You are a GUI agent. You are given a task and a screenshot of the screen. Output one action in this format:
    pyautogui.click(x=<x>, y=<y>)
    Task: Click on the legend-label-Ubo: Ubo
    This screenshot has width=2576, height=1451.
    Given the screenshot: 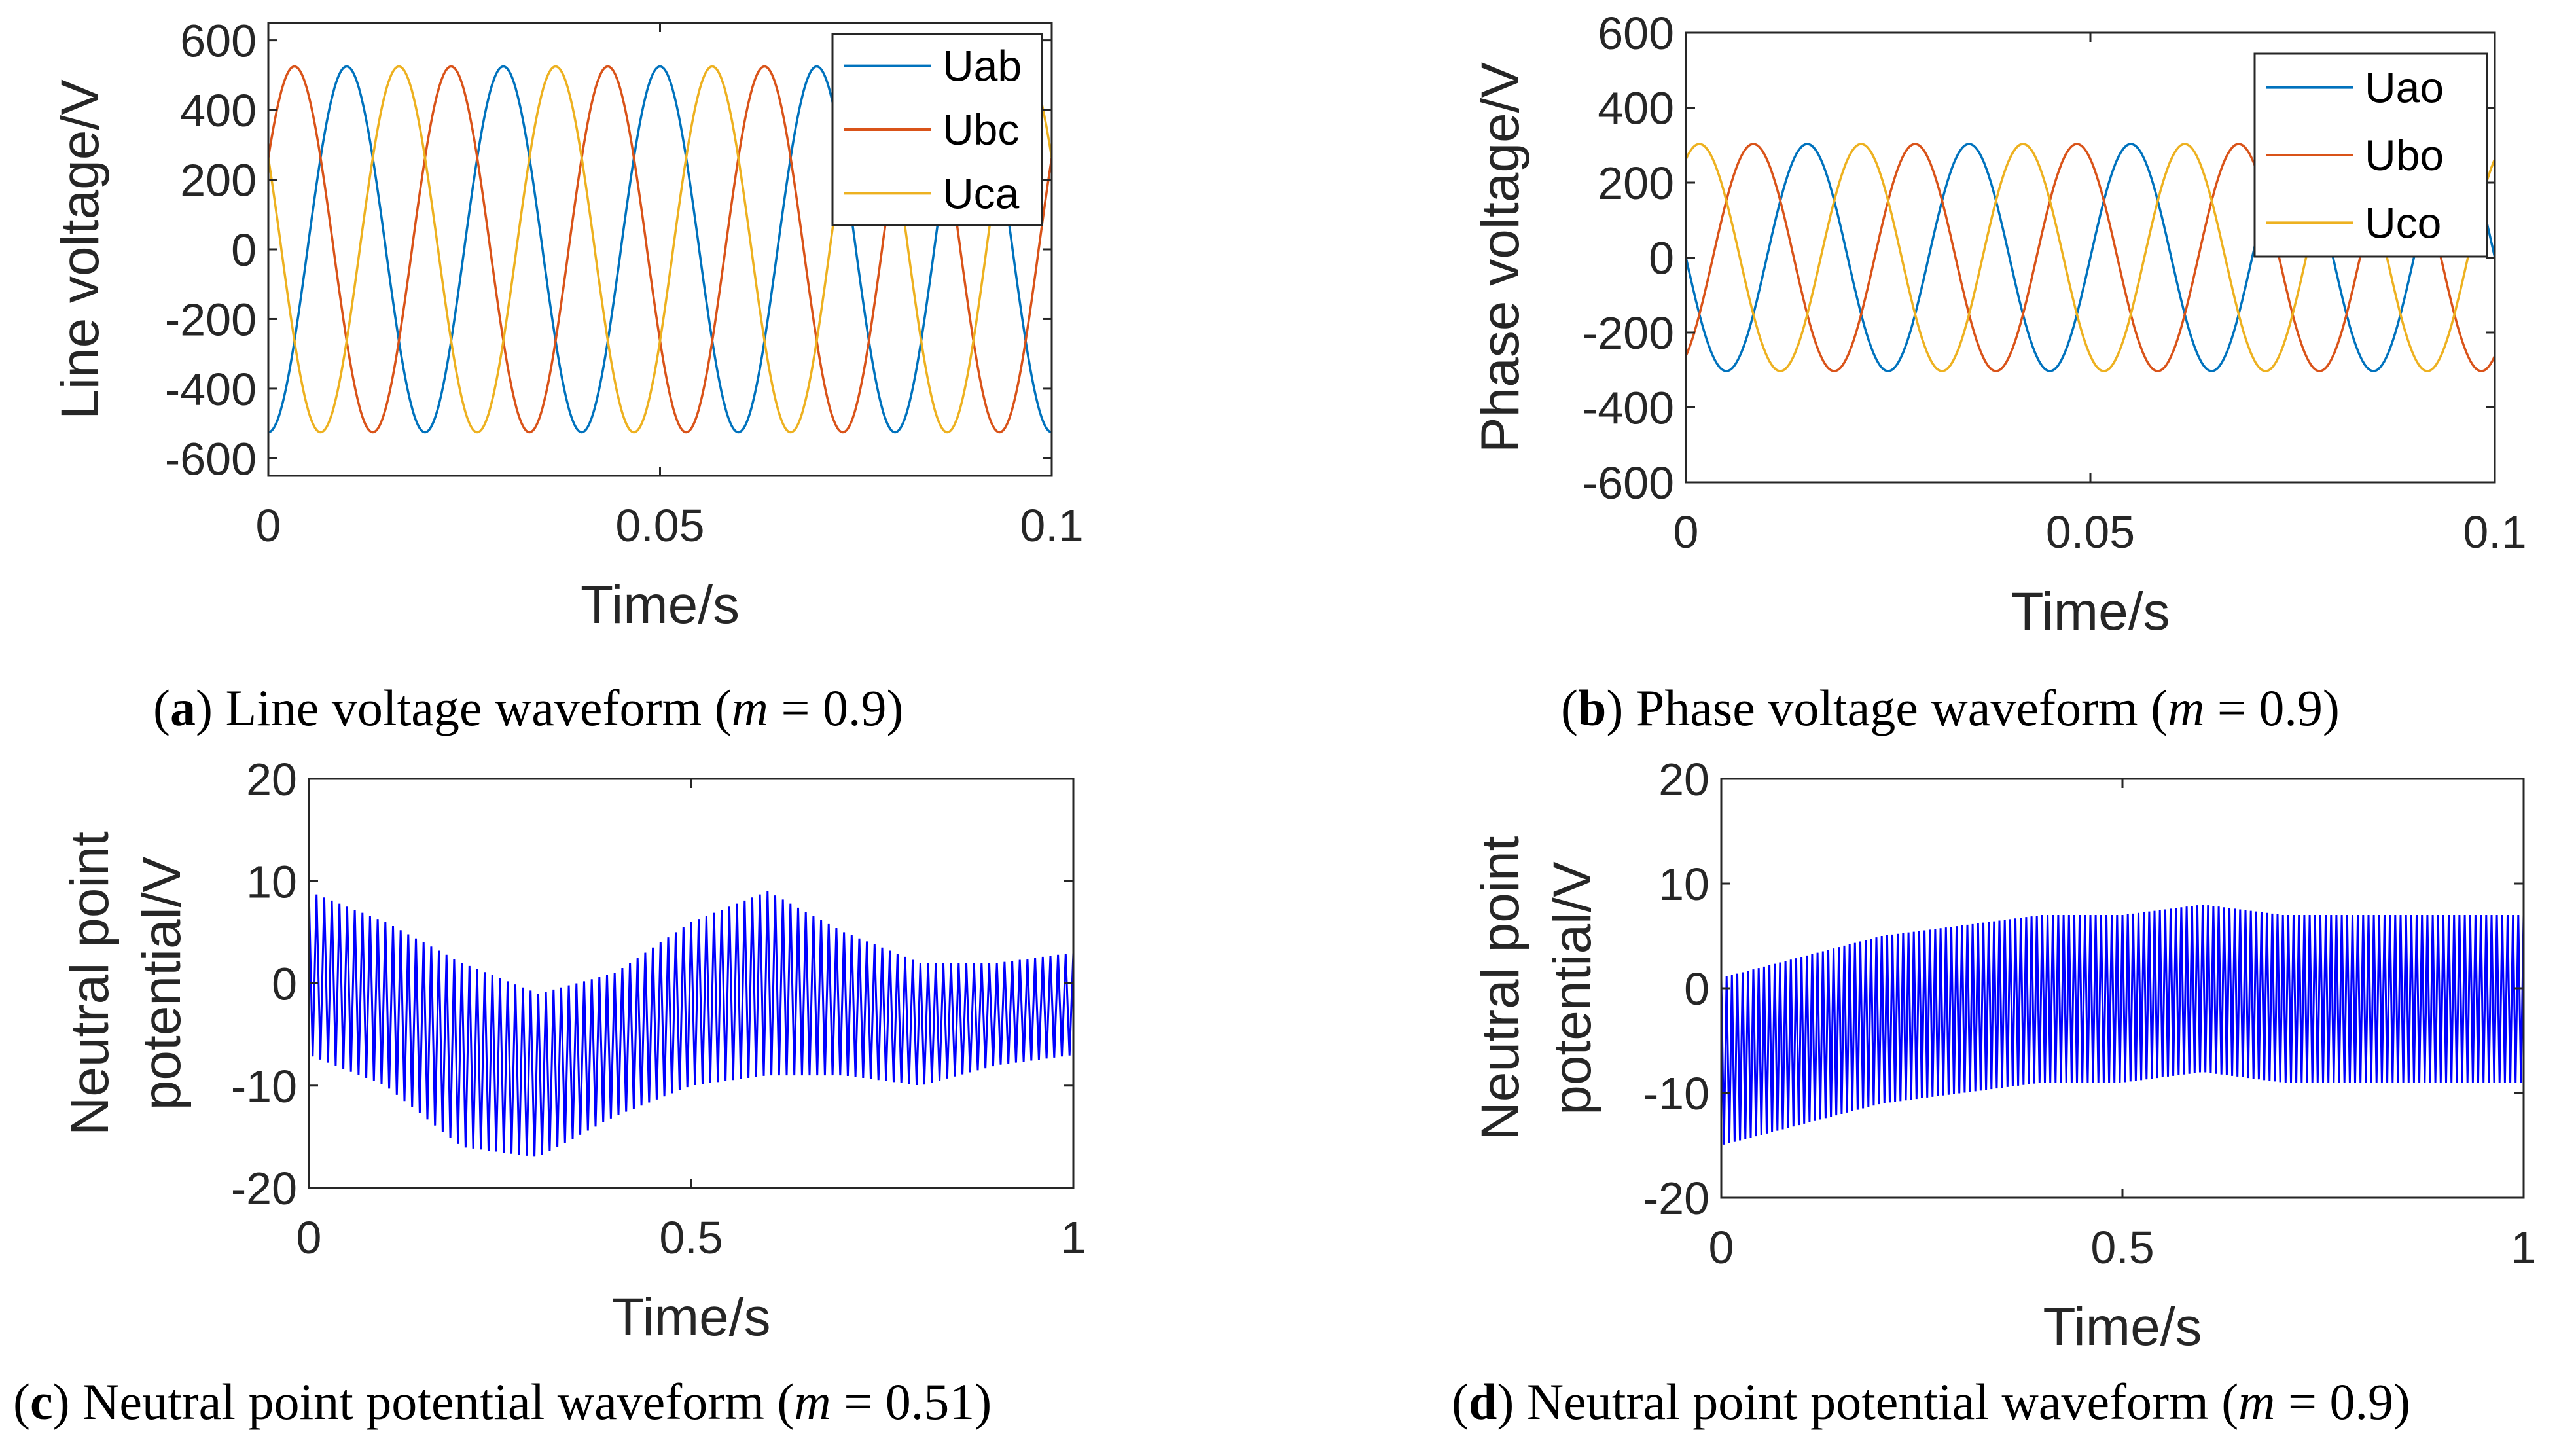 What is the action you would take?
    pyautogui.click(x=2404, y=155)
    